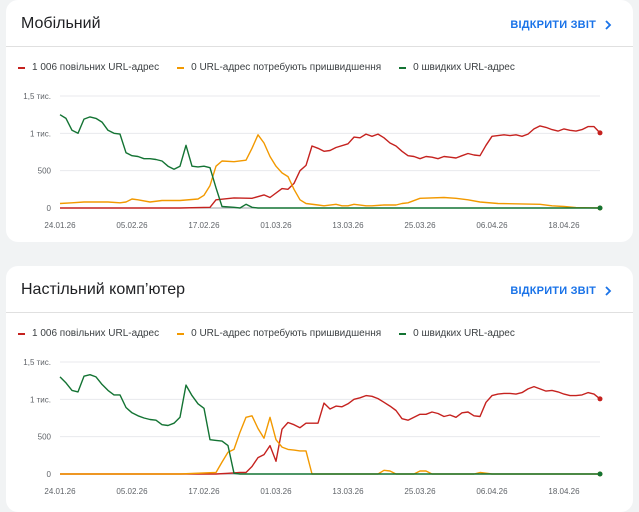 The image size is (639, 512). Describe the element at coordinates (103, 289) in the screenshot. I see `card-title: Настільний комп’ютер` at that location.